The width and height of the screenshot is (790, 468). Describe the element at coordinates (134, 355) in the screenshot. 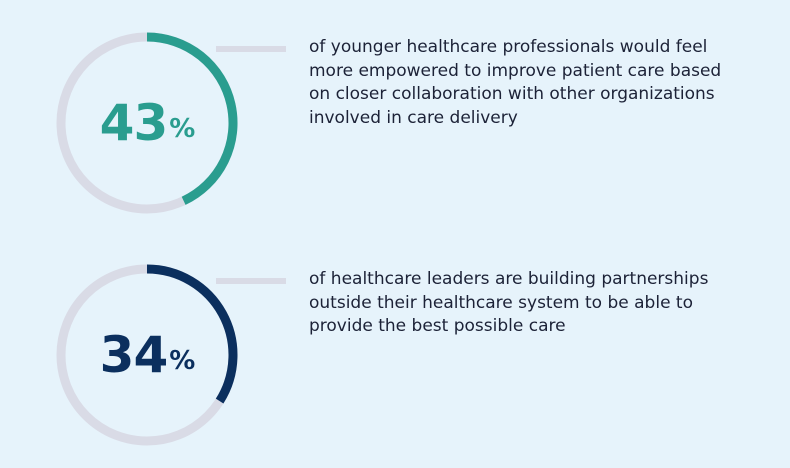

I see `stat-number-2: 34` at that location.